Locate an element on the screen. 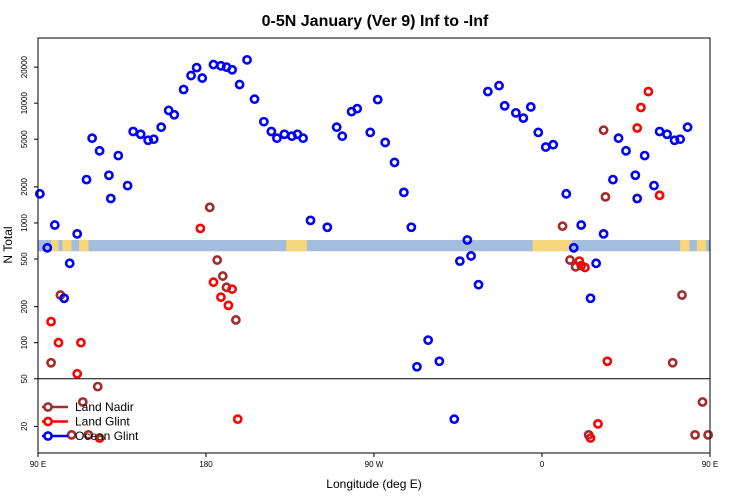 The height and width of the screenshot is (500, 750). y-tick-label-5: 1000 is located at coordinates (24, 222).